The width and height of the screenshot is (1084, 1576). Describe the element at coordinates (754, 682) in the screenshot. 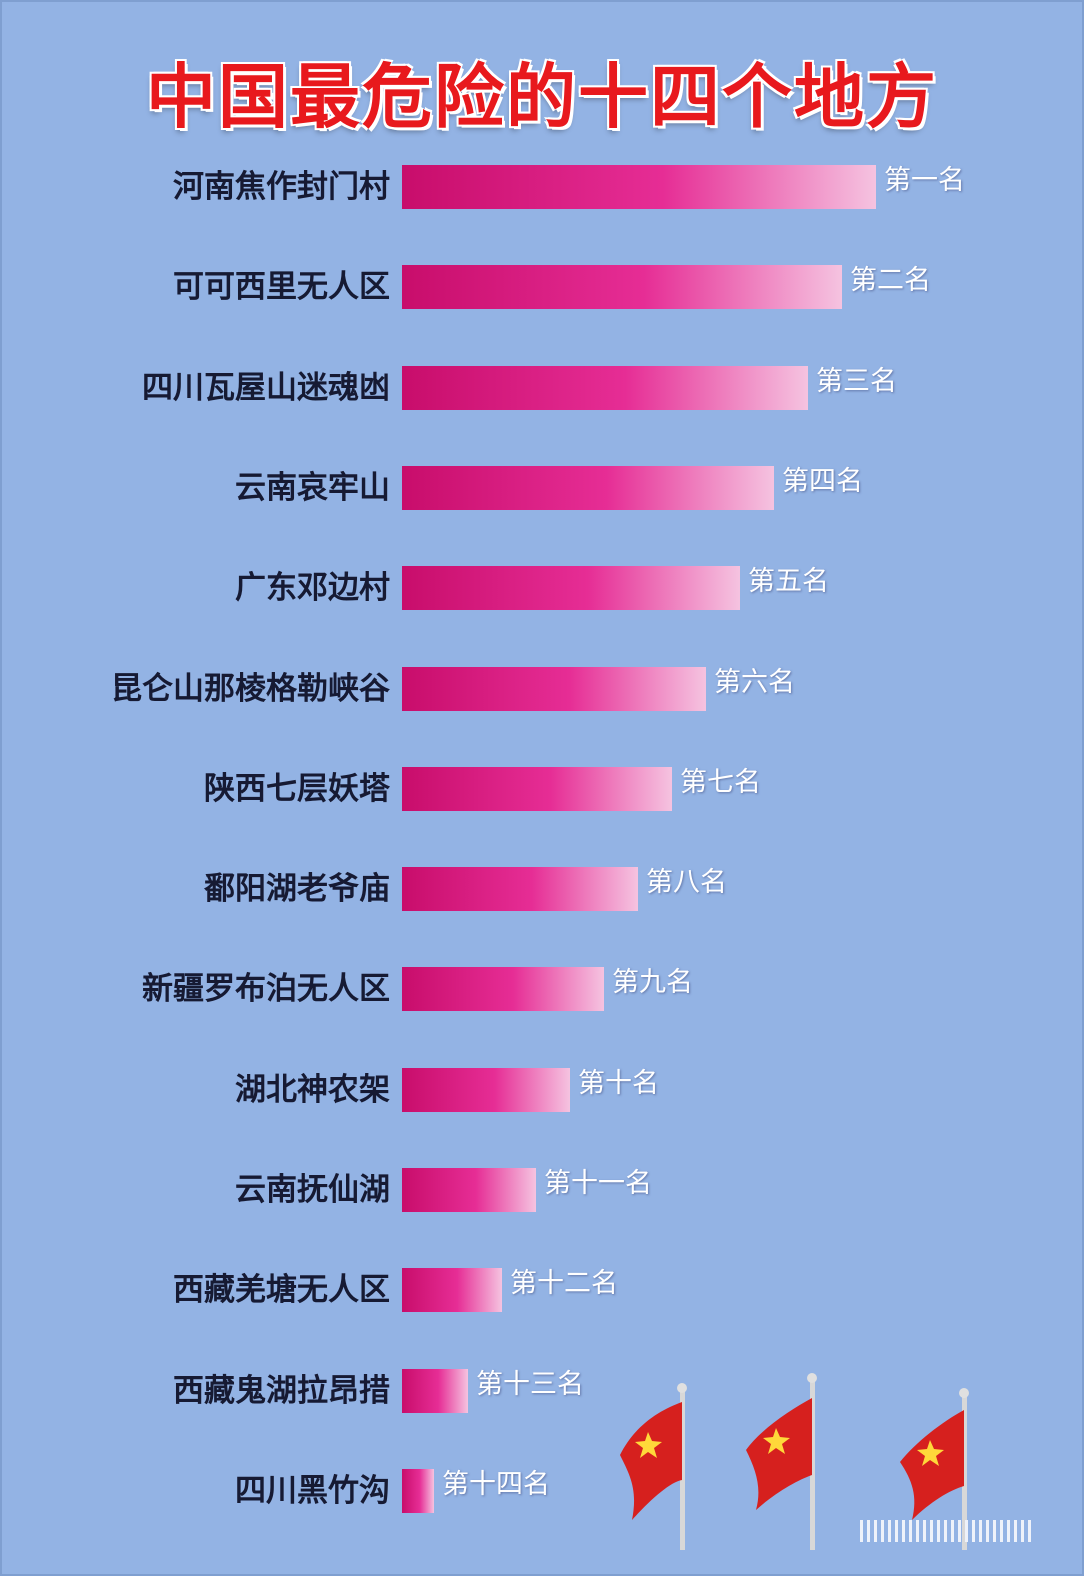

I see `rank-label: 第六名` at that location.